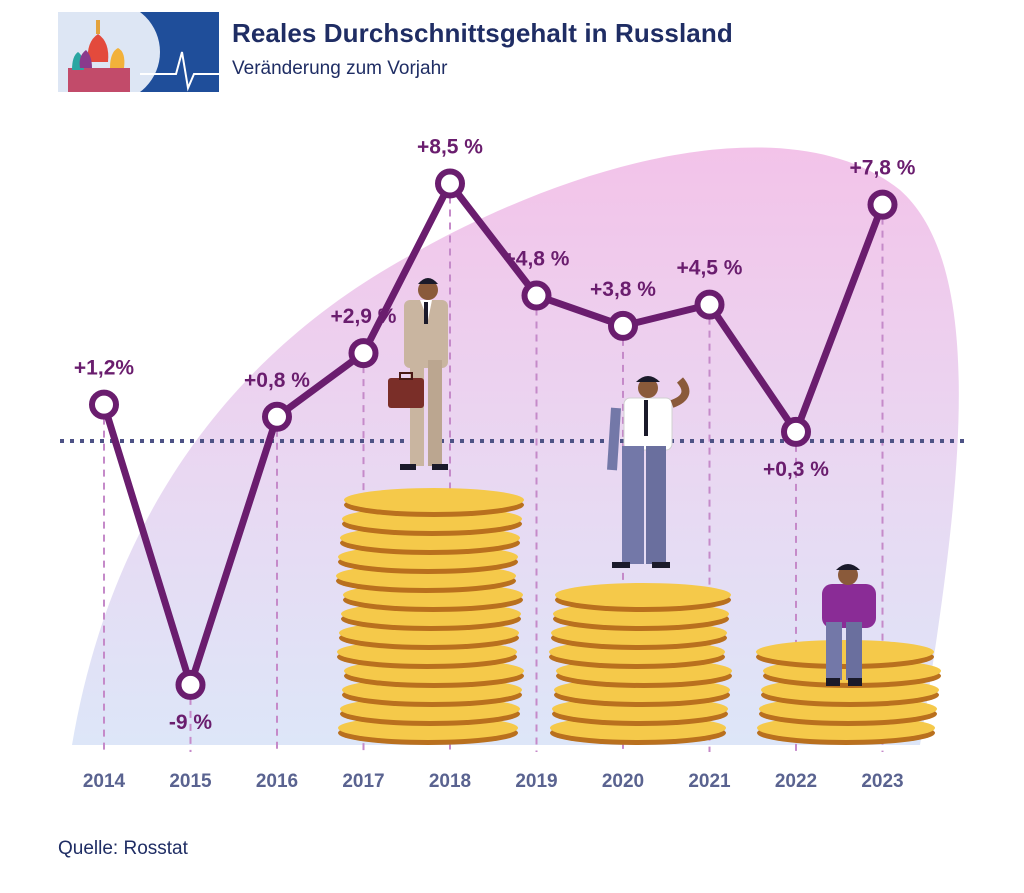 This screenshot has width=1024, height=893. Describe the element at coordinates (537, 259) in the screenshot. I see `data-label-2019: +4,8 %` at that location.